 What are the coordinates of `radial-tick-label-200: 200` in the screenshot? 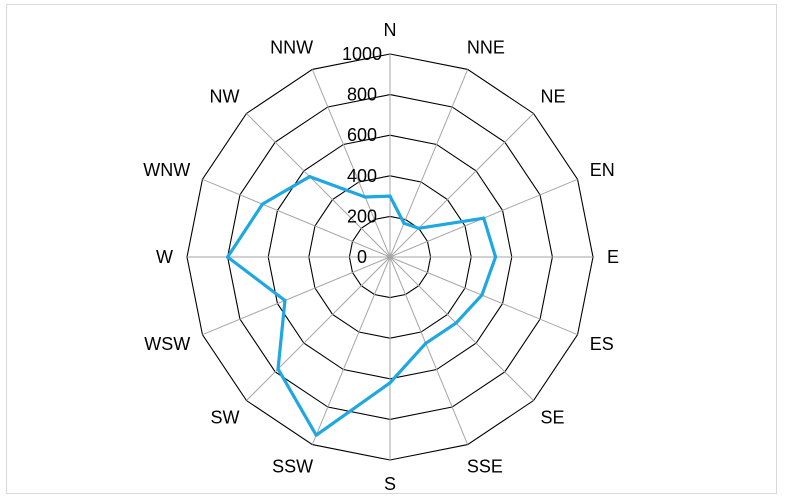 It's located at (362, 216).